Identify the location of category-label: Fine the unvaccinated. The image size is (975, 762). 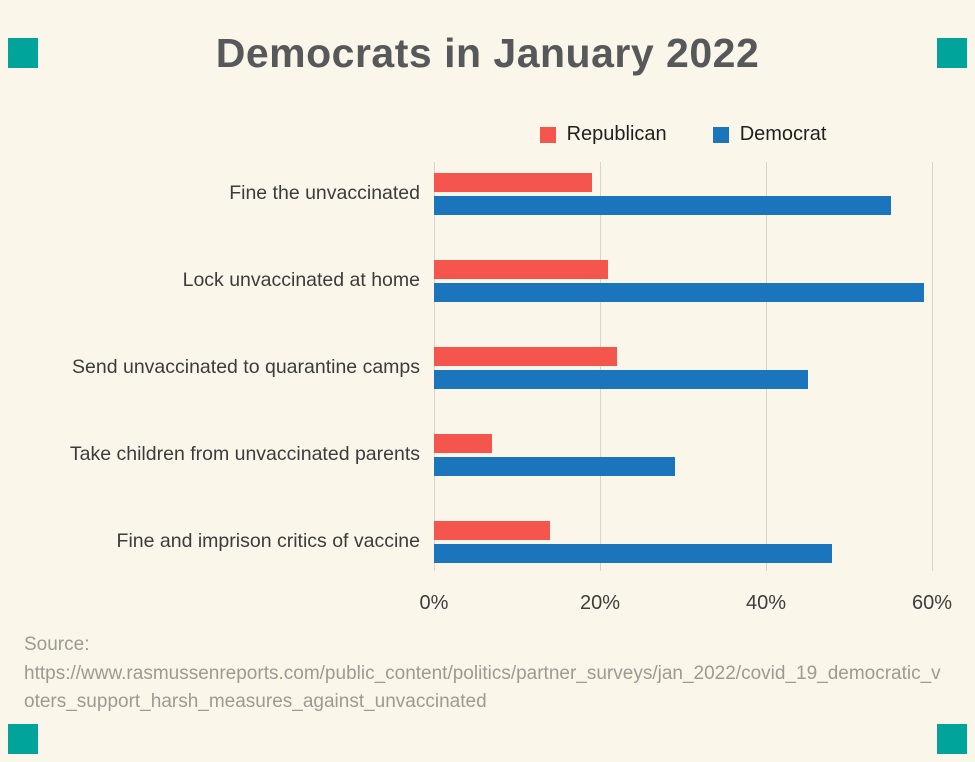
(324, 193).